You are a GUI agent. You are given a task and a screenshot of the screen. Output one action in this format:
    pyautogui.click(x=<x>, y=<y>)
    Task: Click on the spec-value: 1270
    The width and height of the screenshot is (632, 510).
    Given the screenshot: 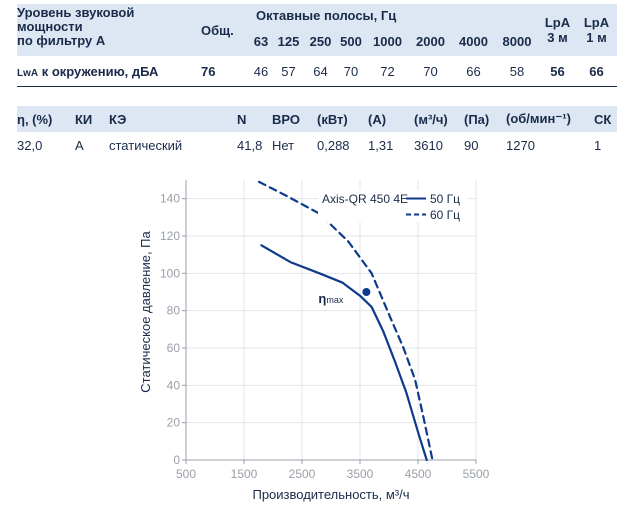 What is the action you would take?
    pyautogui.click(x=520, y=145)
    